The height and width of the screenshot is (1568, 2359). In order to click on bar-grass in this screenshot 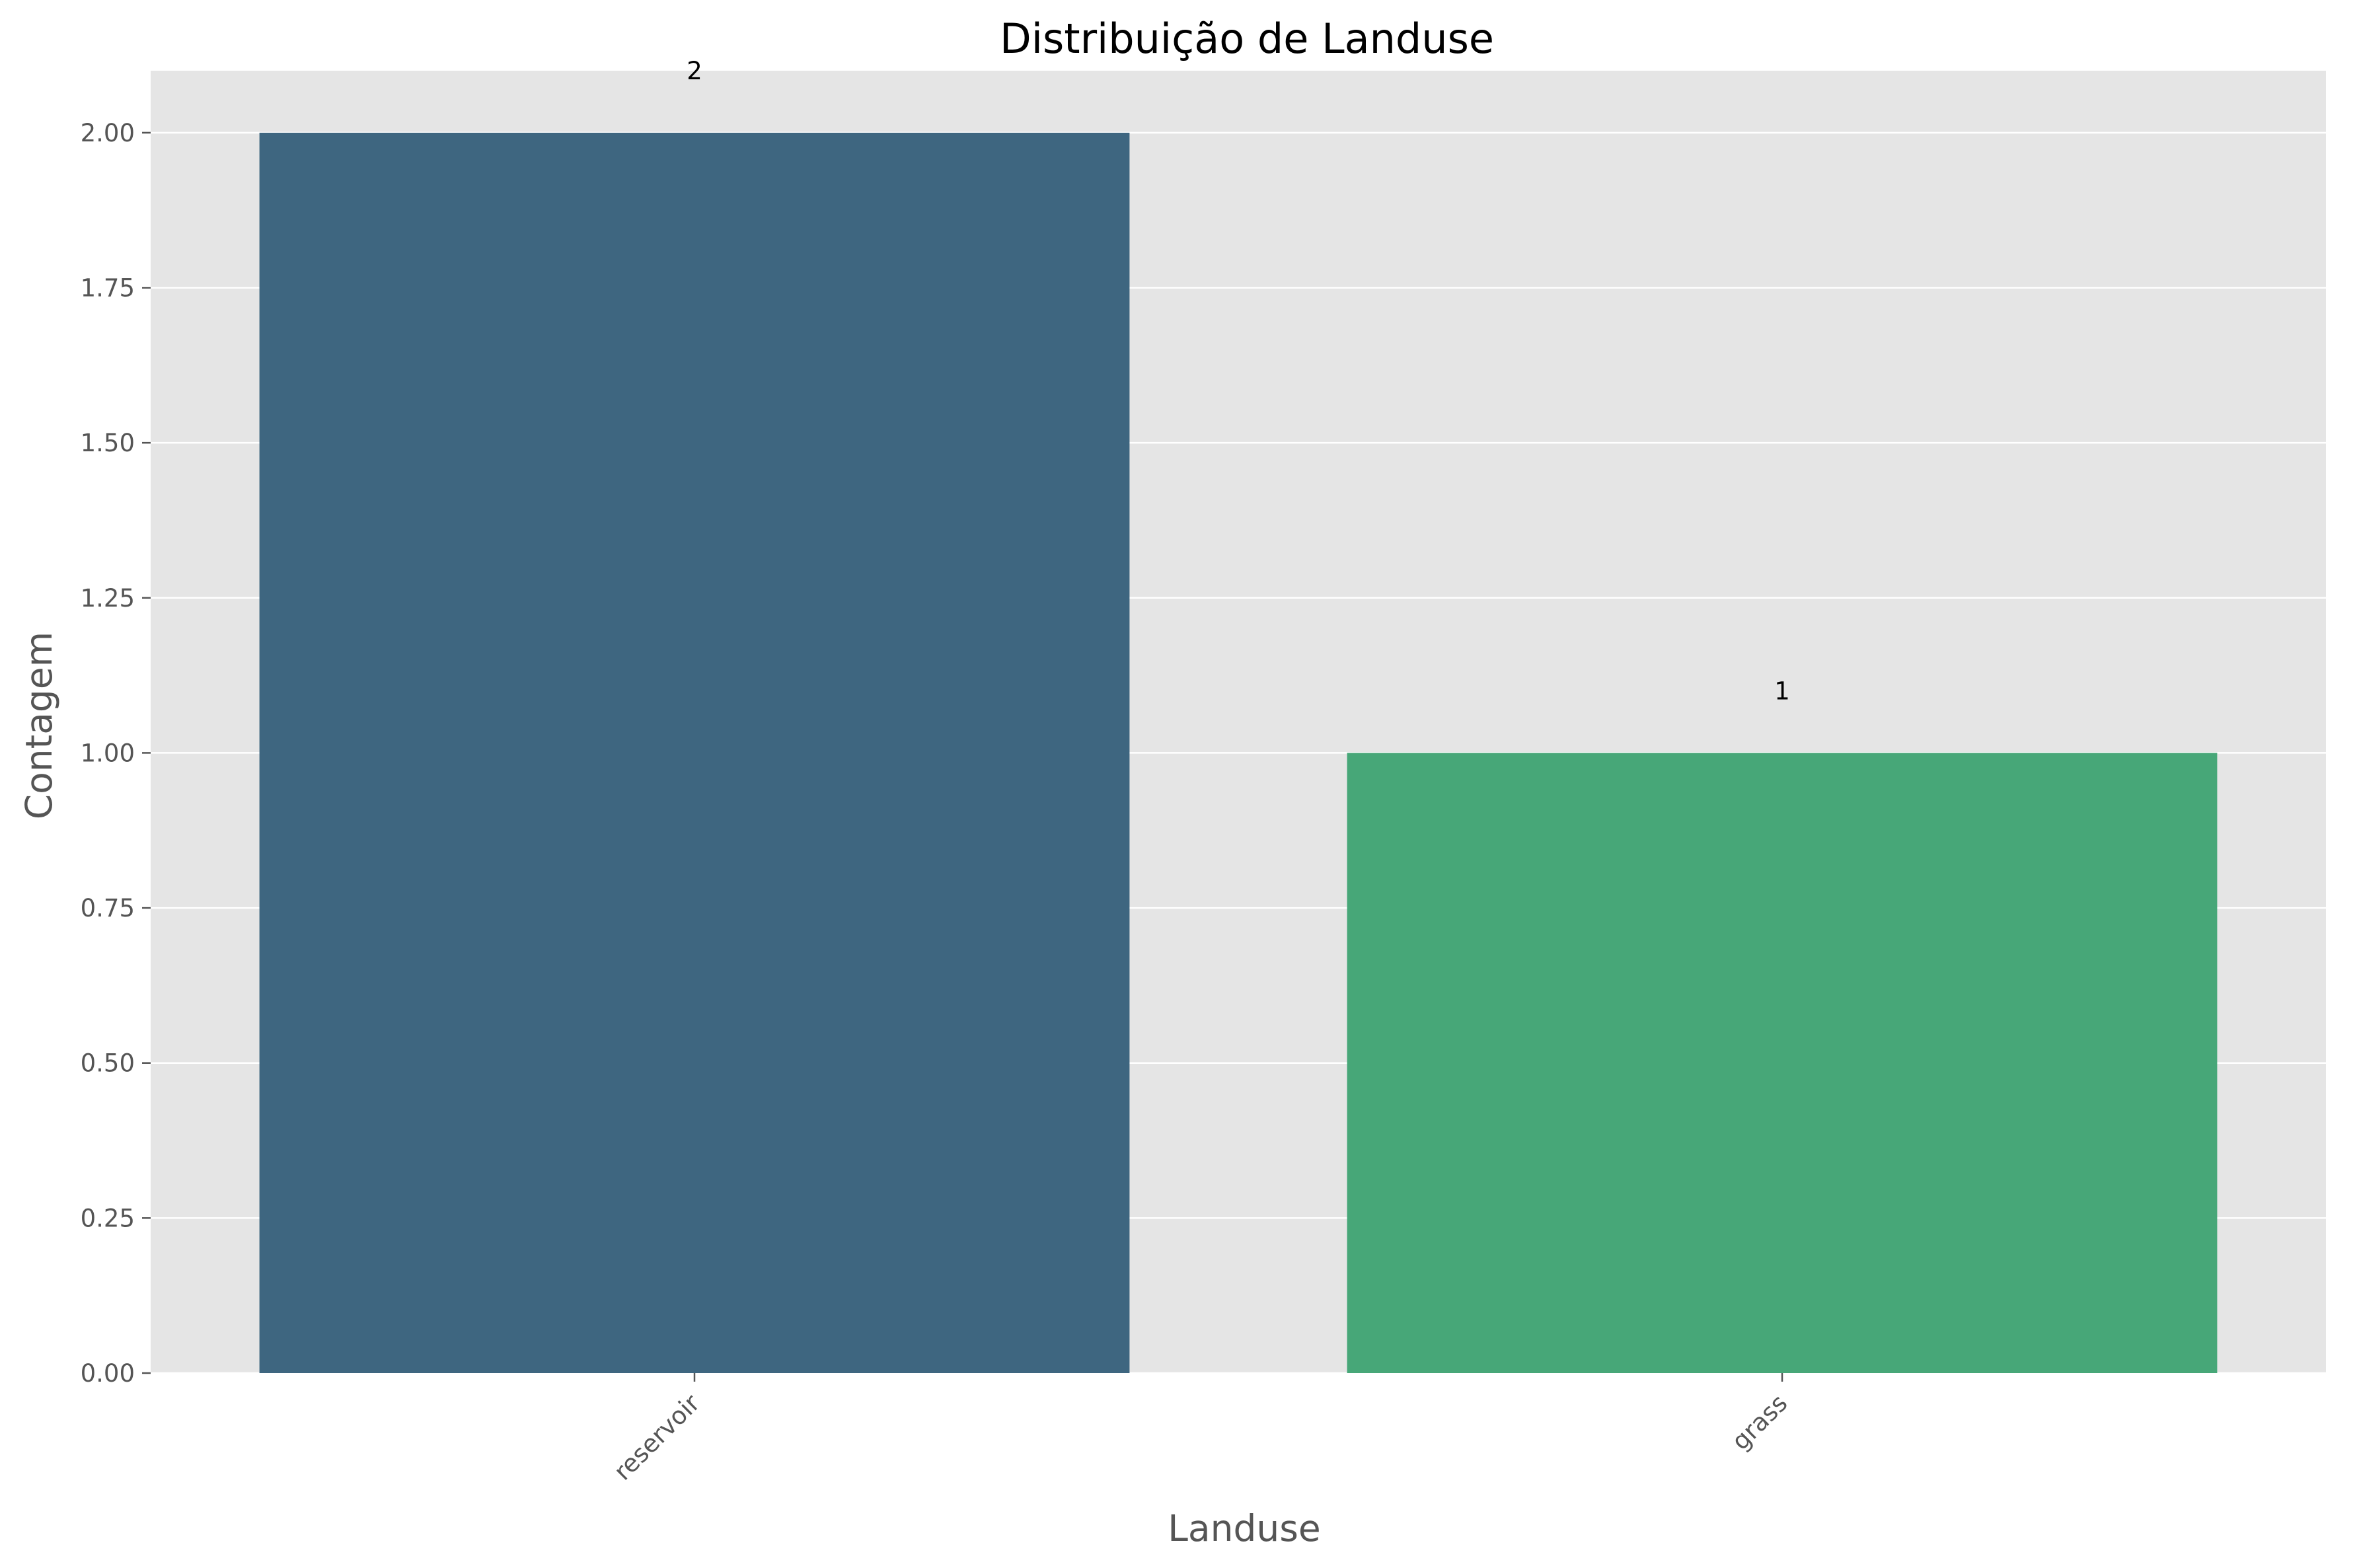, I will do `click(1783, 1063)`.